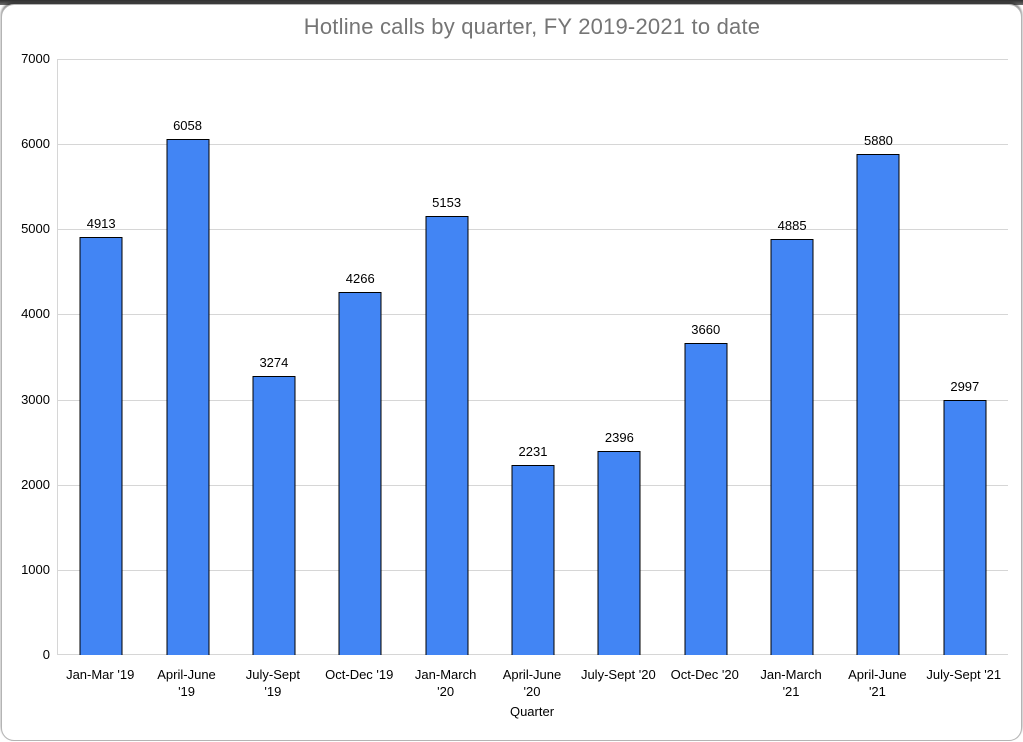  I want to click on x-axis-tick-label: Oct-Dec '19, so click(359, 683).